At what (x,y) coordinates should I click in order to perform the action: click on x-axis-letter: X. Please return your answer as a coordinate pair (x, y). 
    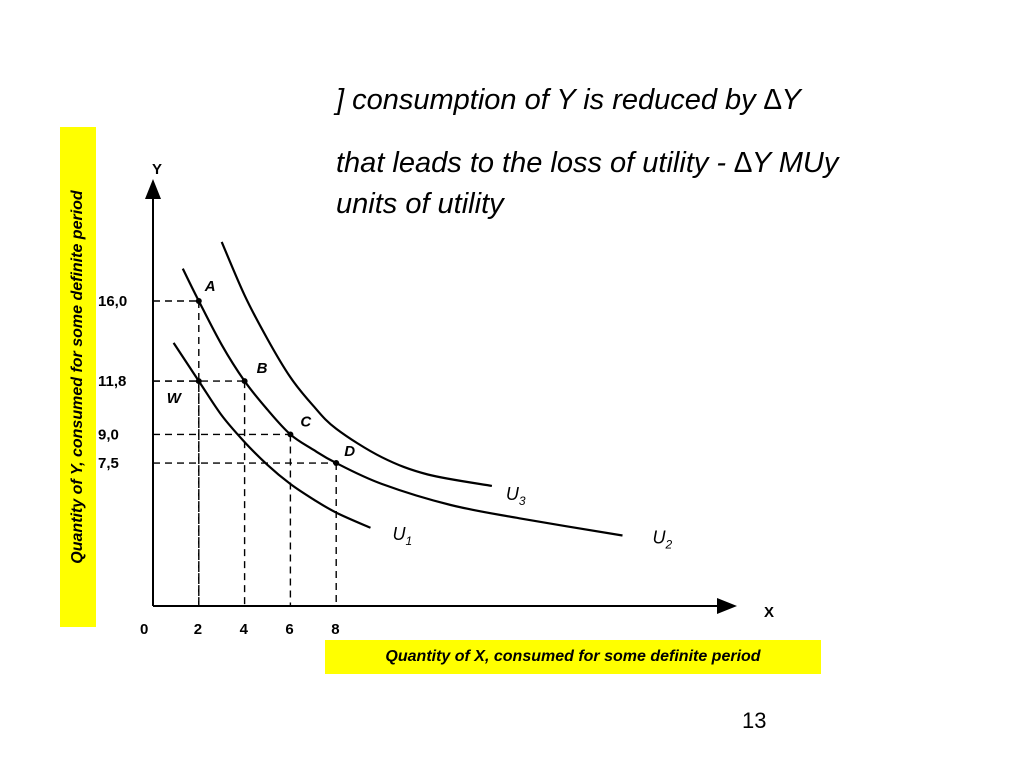
    Looking at the image, I should click on (769, 612).